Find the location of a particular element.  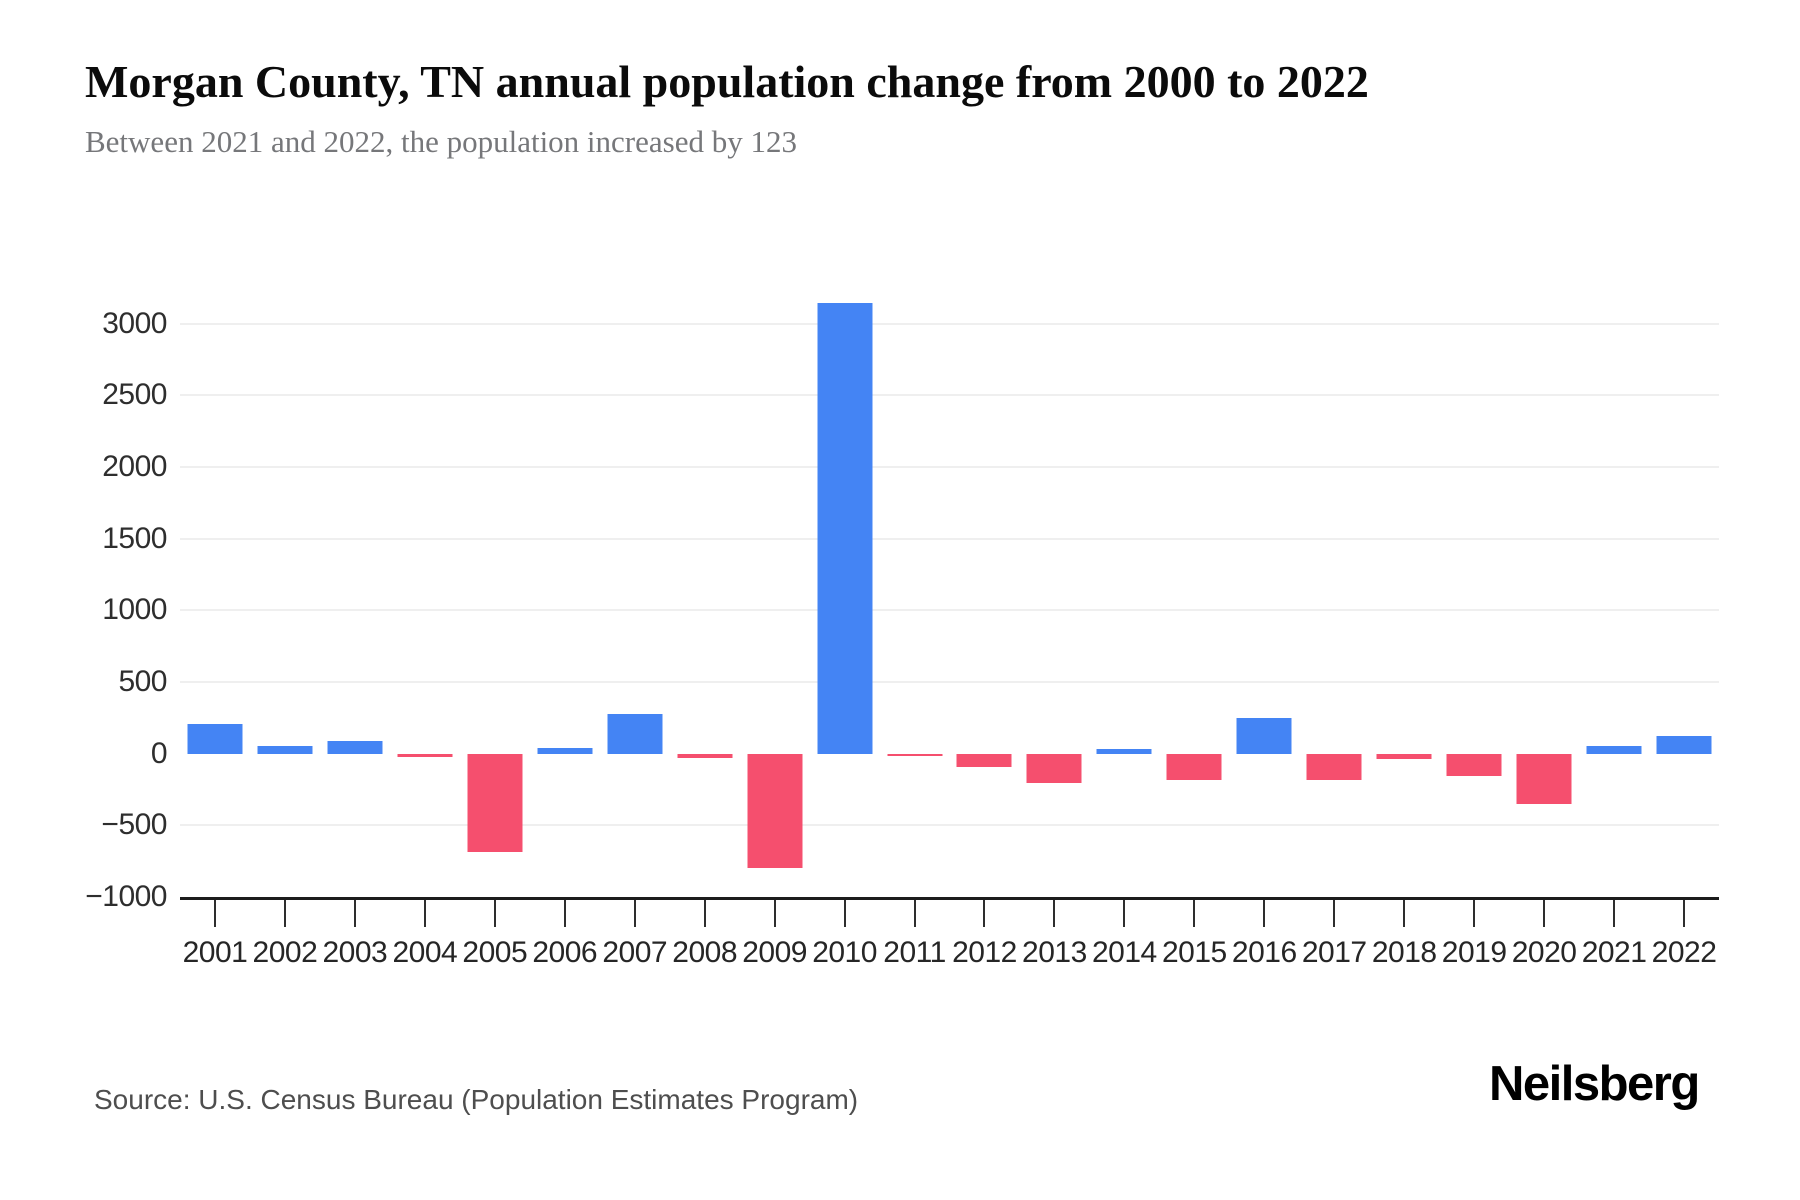

x-tick-2013 is located at coordinates (1054, 913).